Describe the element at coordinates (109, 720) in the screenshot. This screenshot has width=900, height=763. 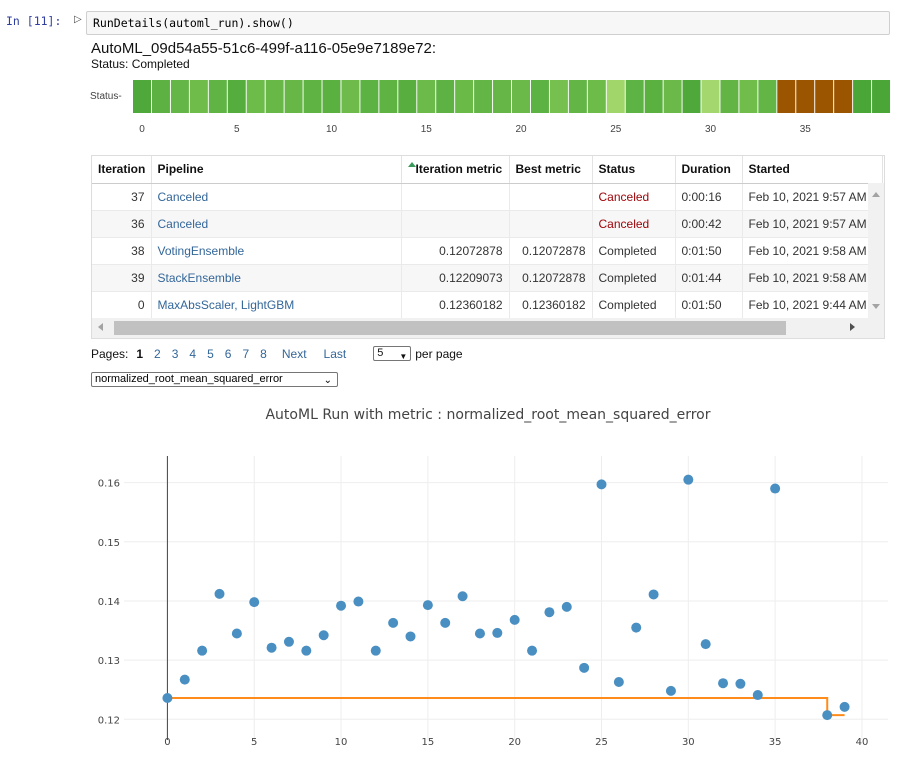
I see `y-tick-label: 0.12` at that location.